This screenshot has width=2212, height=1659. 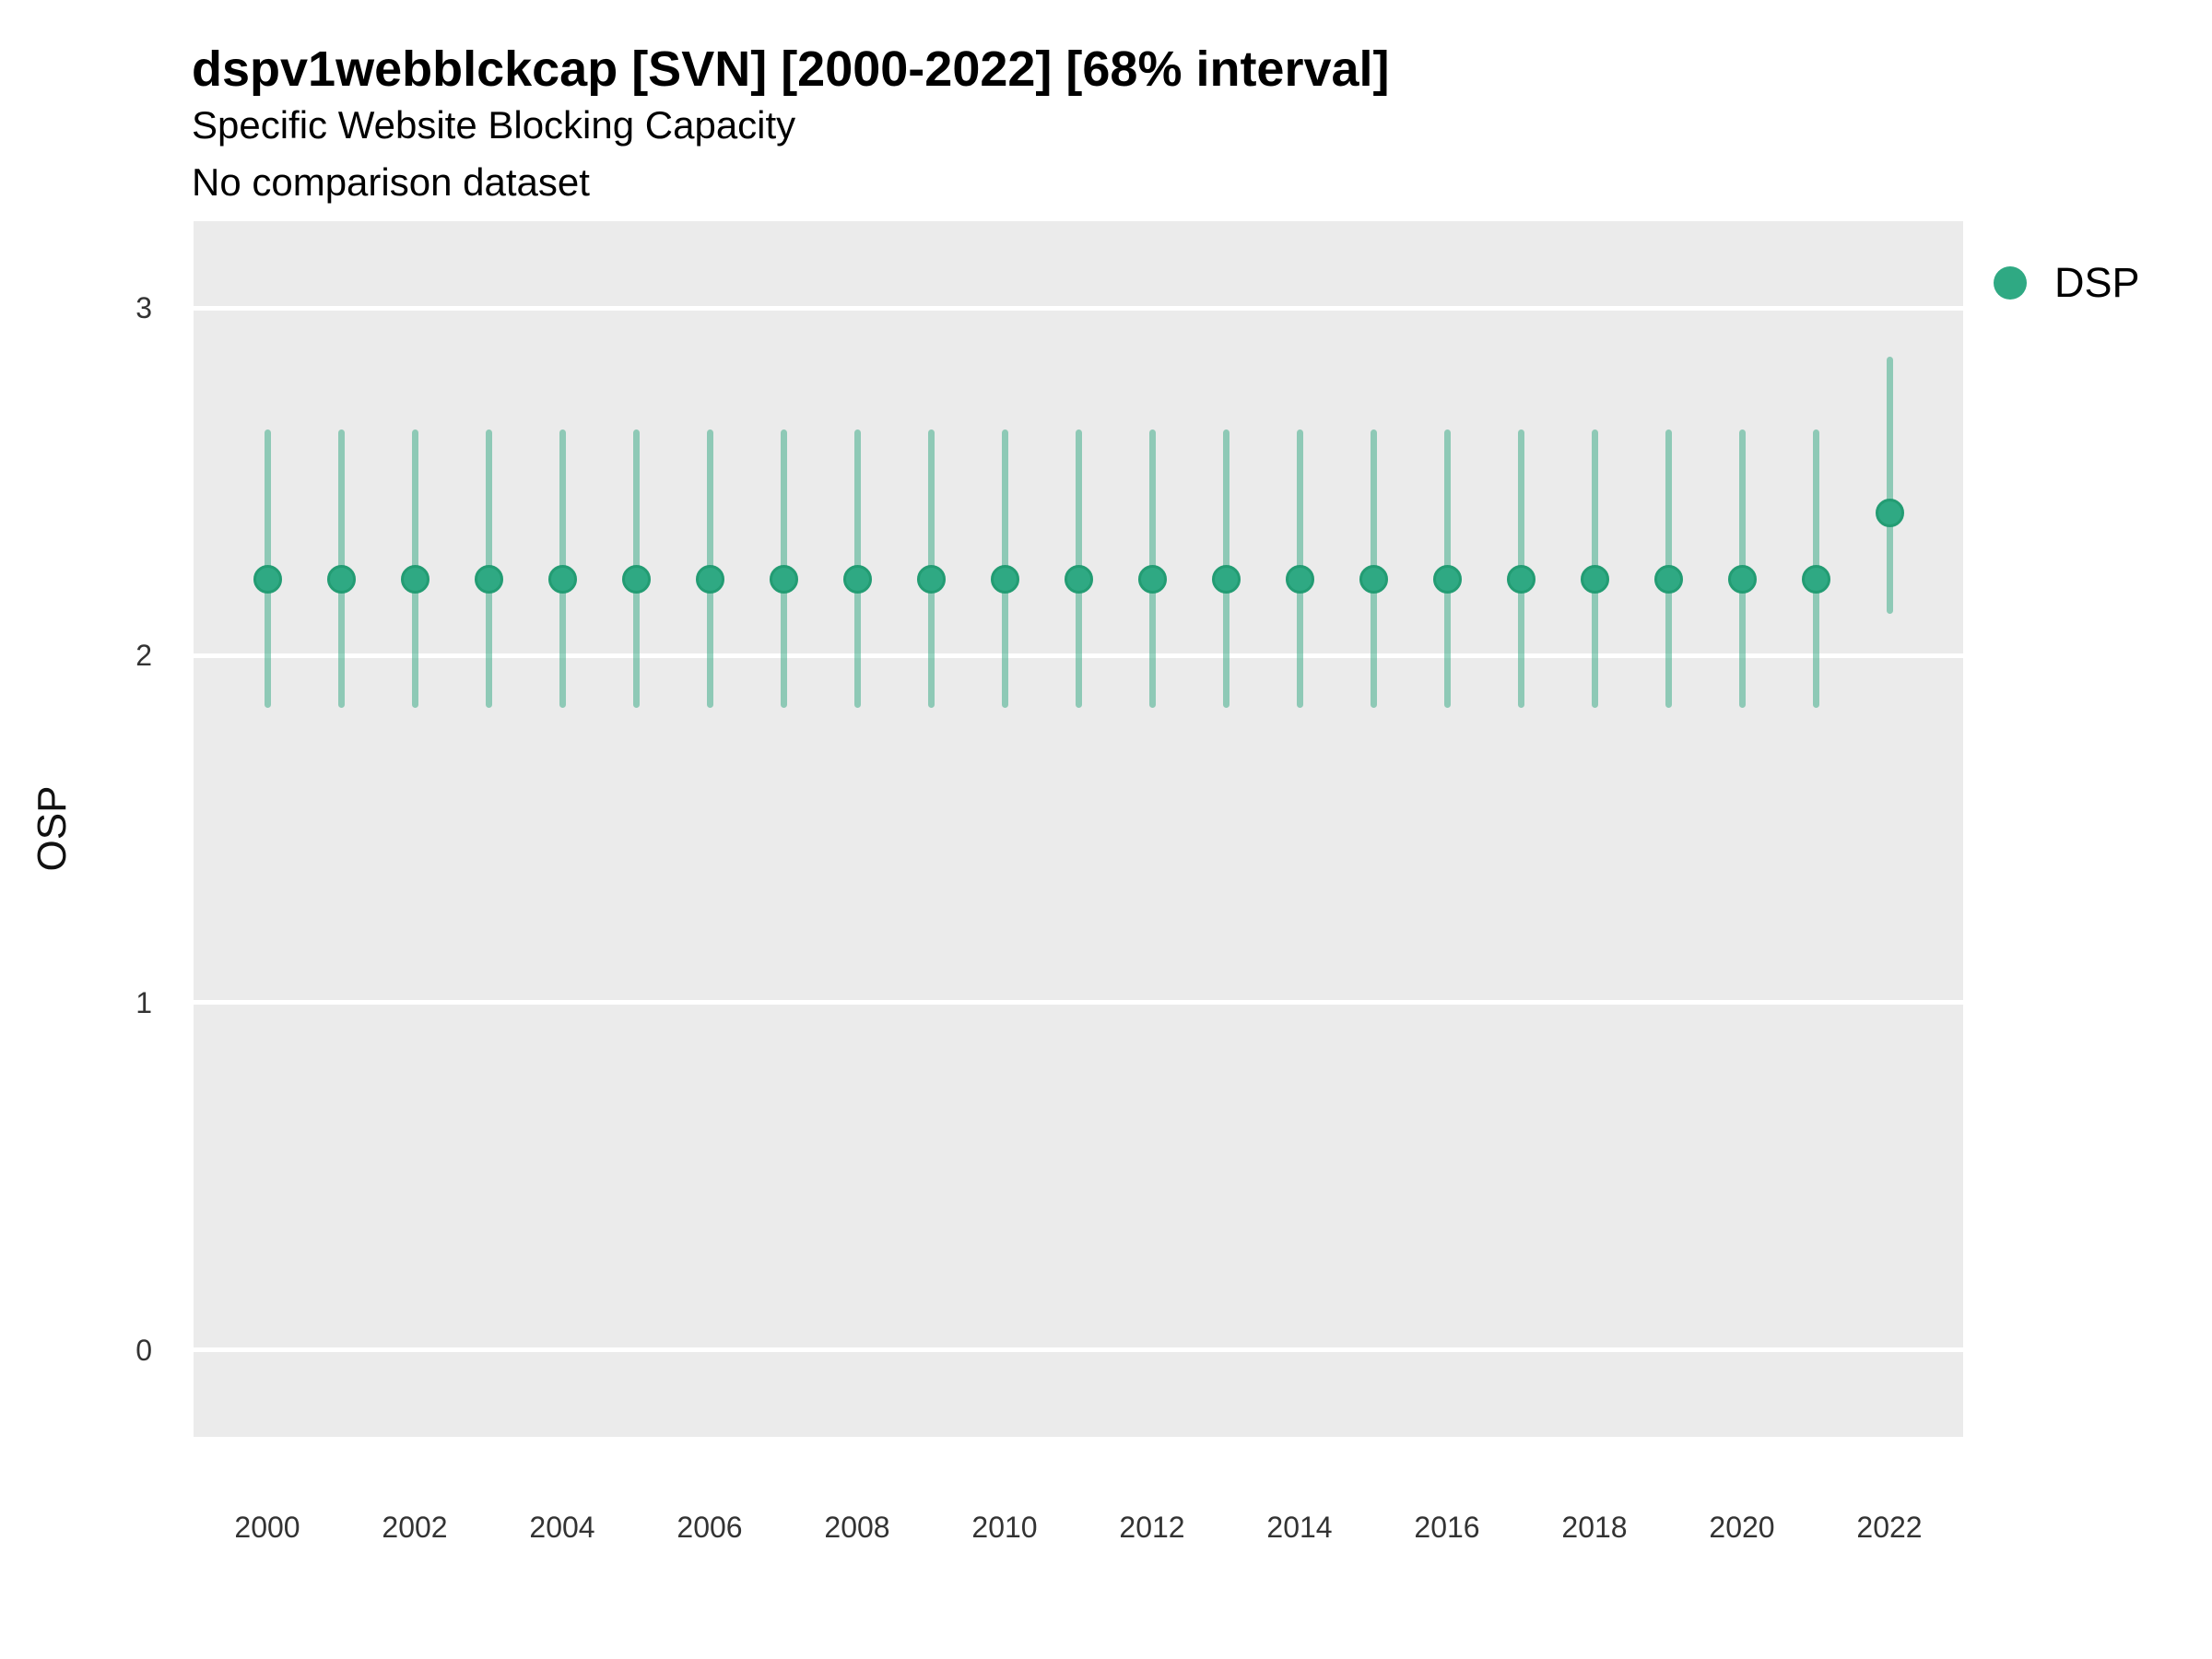 What do you see at coordinates (1889, 513) in the screenshot?
I see `data-point-2022` at bounding box center [1889, 513].